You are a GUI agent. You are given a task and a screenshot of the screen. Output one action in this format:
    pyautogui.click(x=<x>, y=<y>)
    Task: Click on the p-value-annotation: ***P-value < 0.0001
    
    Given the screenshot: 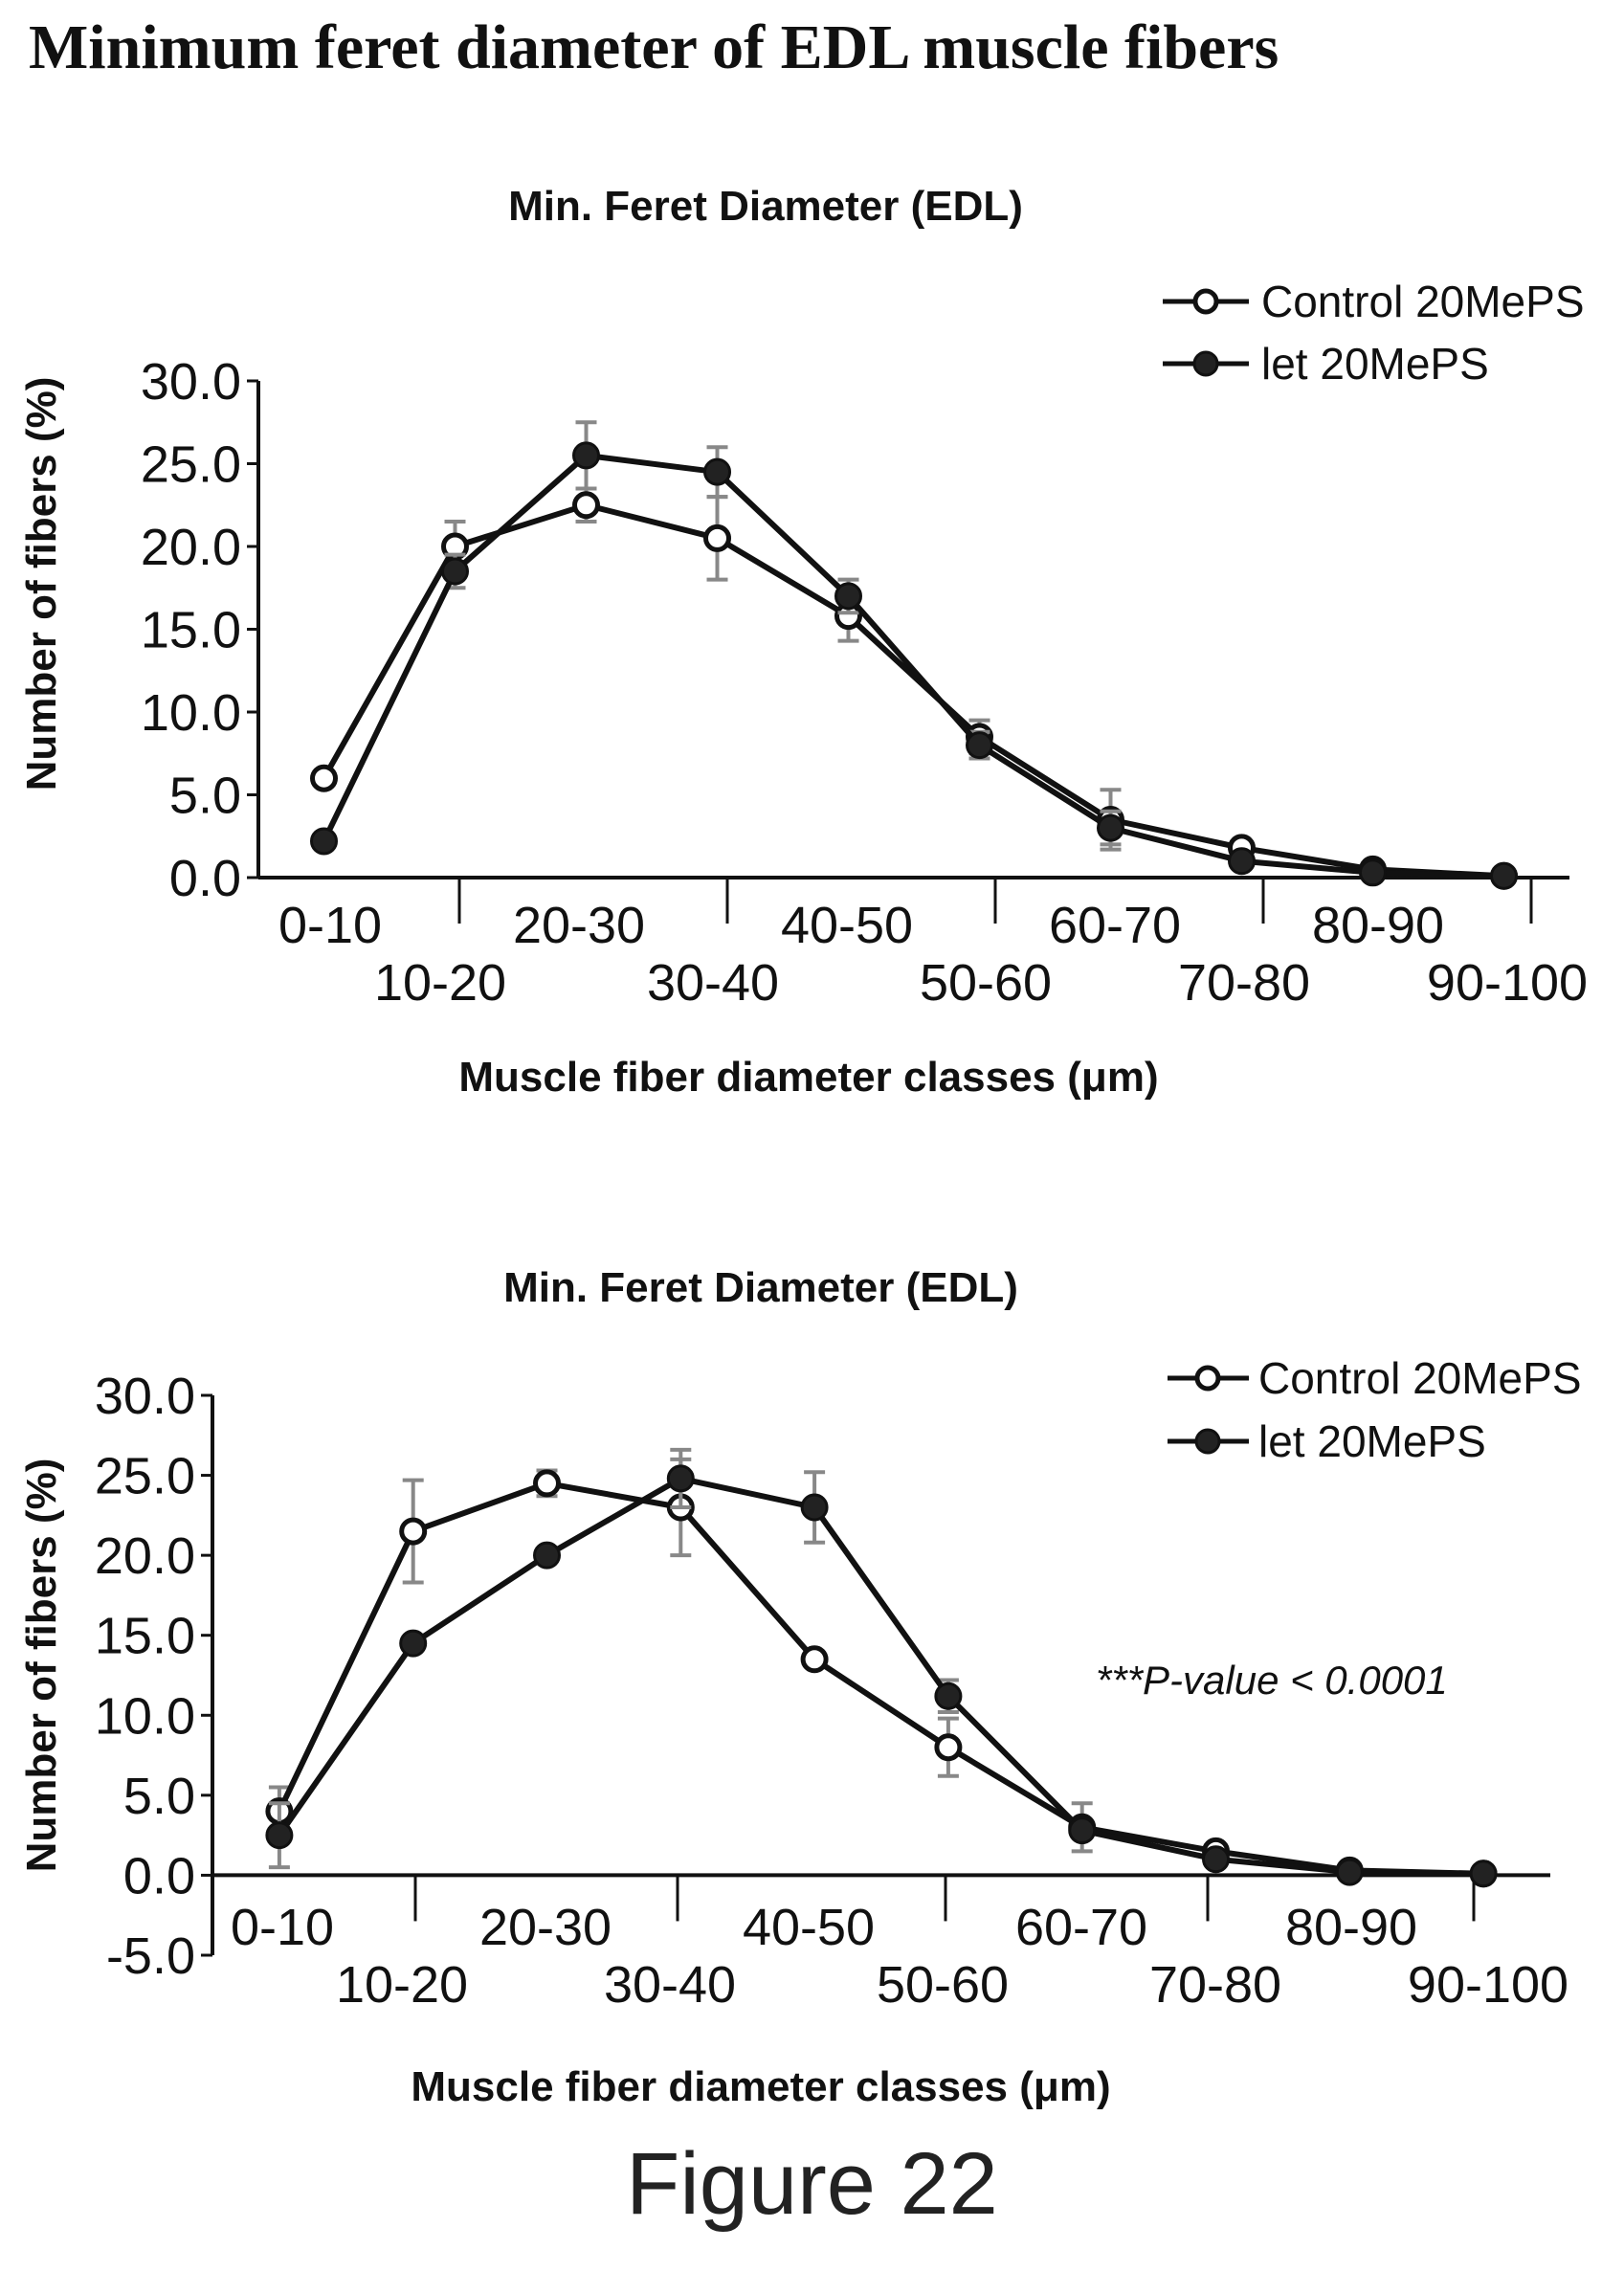 What is the action you would take?
    pyautogui.click(x=1272, y=1680)
    